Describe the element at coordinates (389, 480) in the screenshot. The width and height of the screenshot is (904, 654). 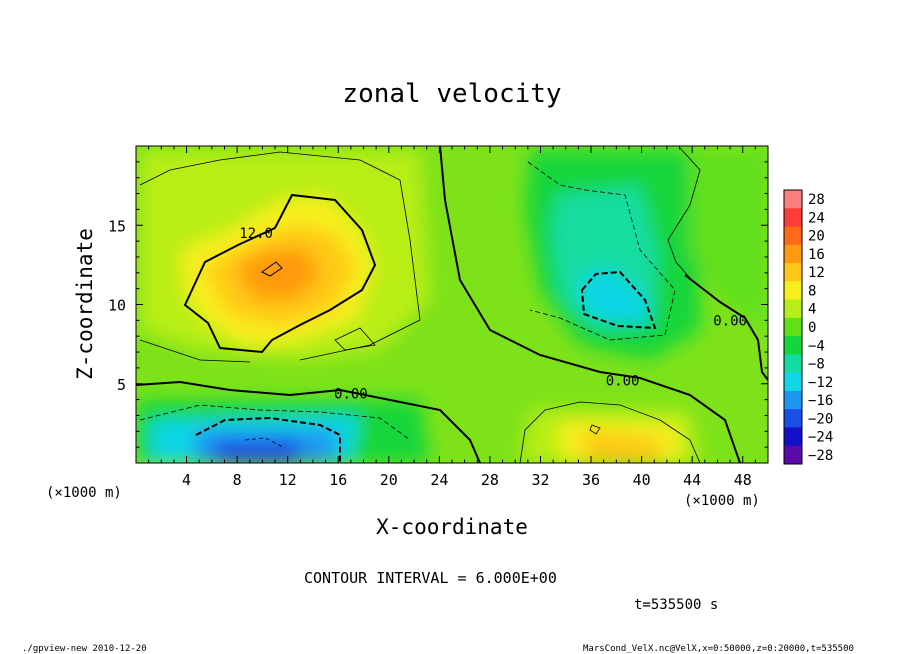
I see `x-tick-label: 20` at that location.